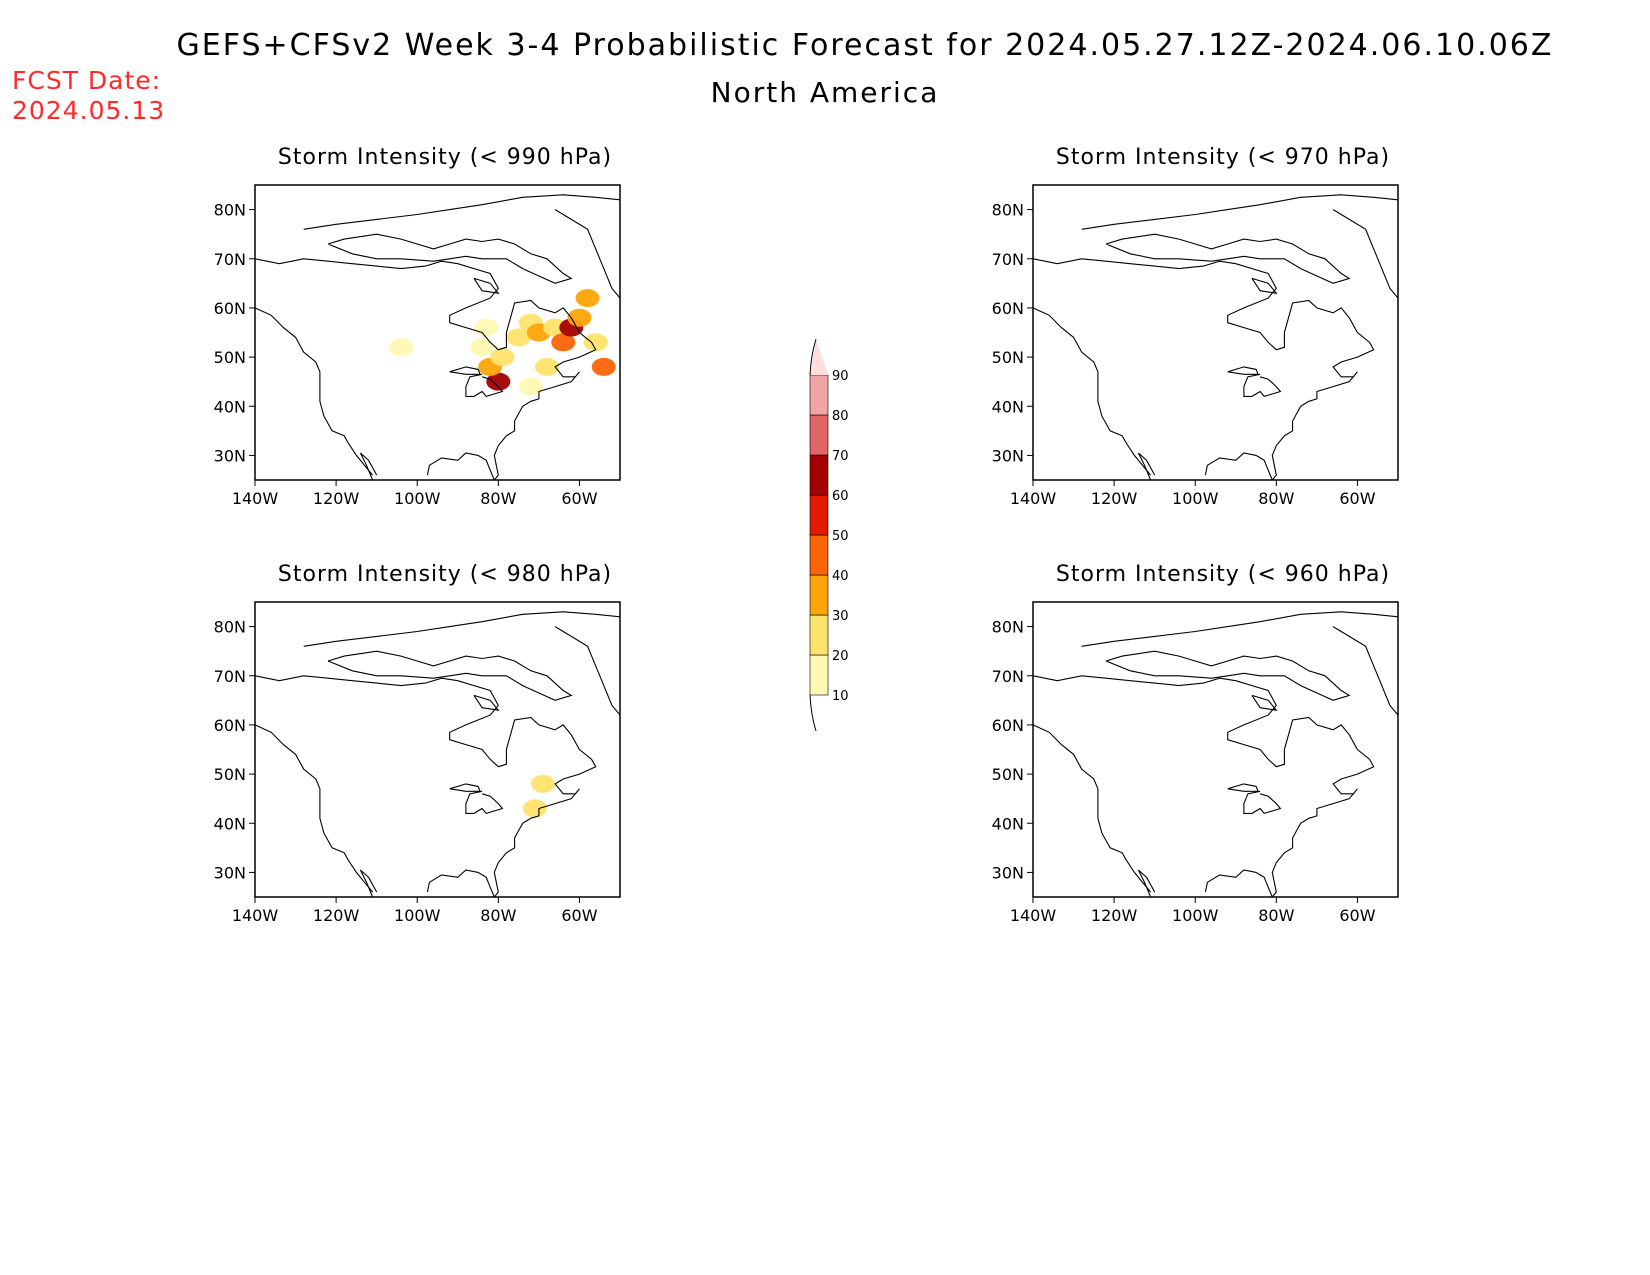 This screenshot has height=1275, width=1650. Describe the element at coordinates (1223, 574) in the screenshot. I see `panel-title: Storm Intensity (< 960 hPa)` at that location.